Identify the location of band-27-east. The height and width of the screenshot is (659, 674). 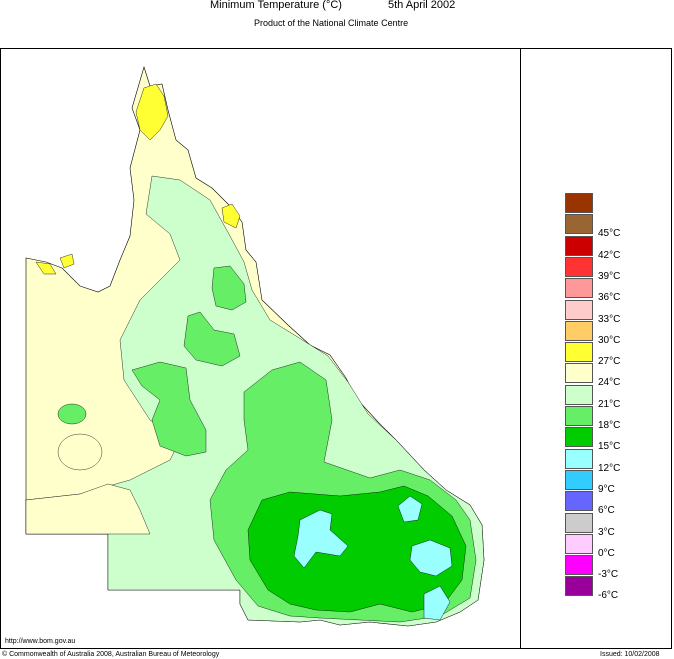
(231, 216).